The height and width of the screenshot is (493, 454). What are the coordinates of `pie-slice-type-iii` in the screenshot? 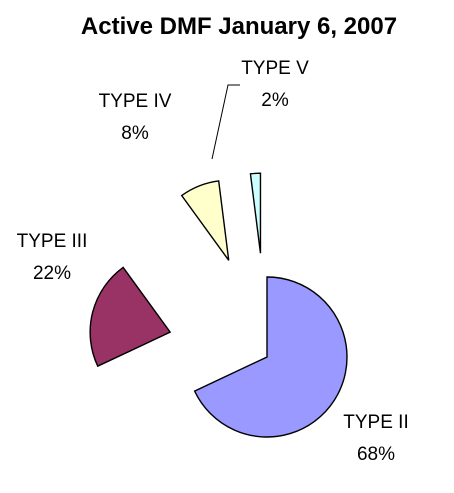 It's located at (130, 317).